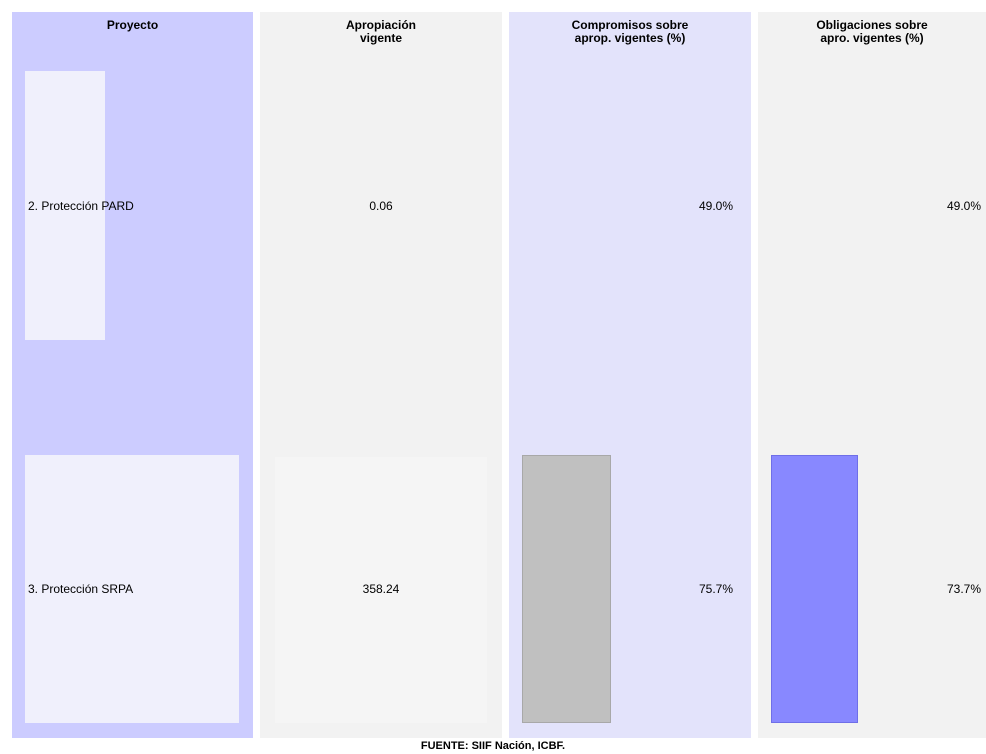 The width and height of the screenshot is (986, 754). I want to click on proyecto-bar-srpa, so click(132, 589).